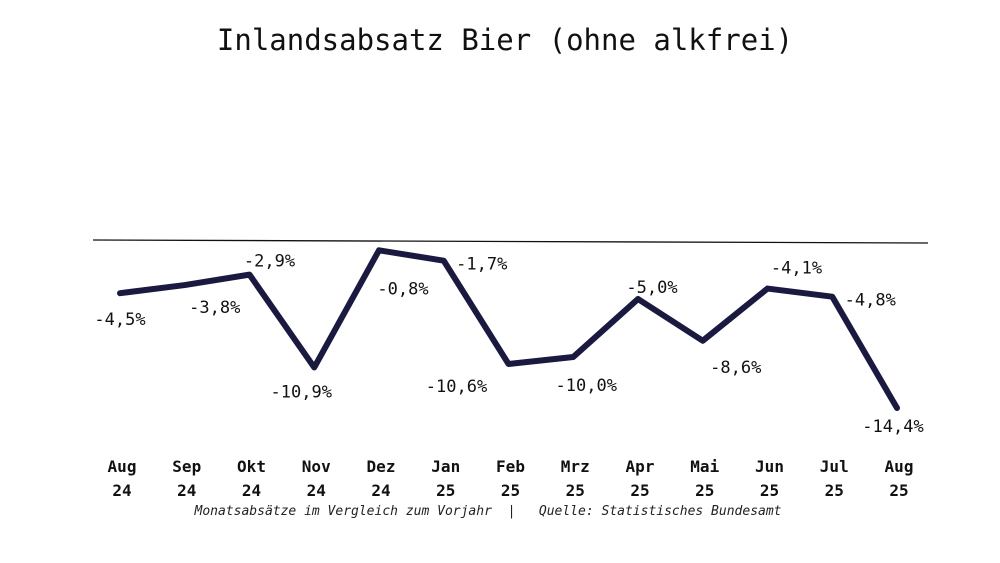 The height and width of the screenshot is (563, 1000). I want to click on data-label: -4,1%, so click(796, 269).